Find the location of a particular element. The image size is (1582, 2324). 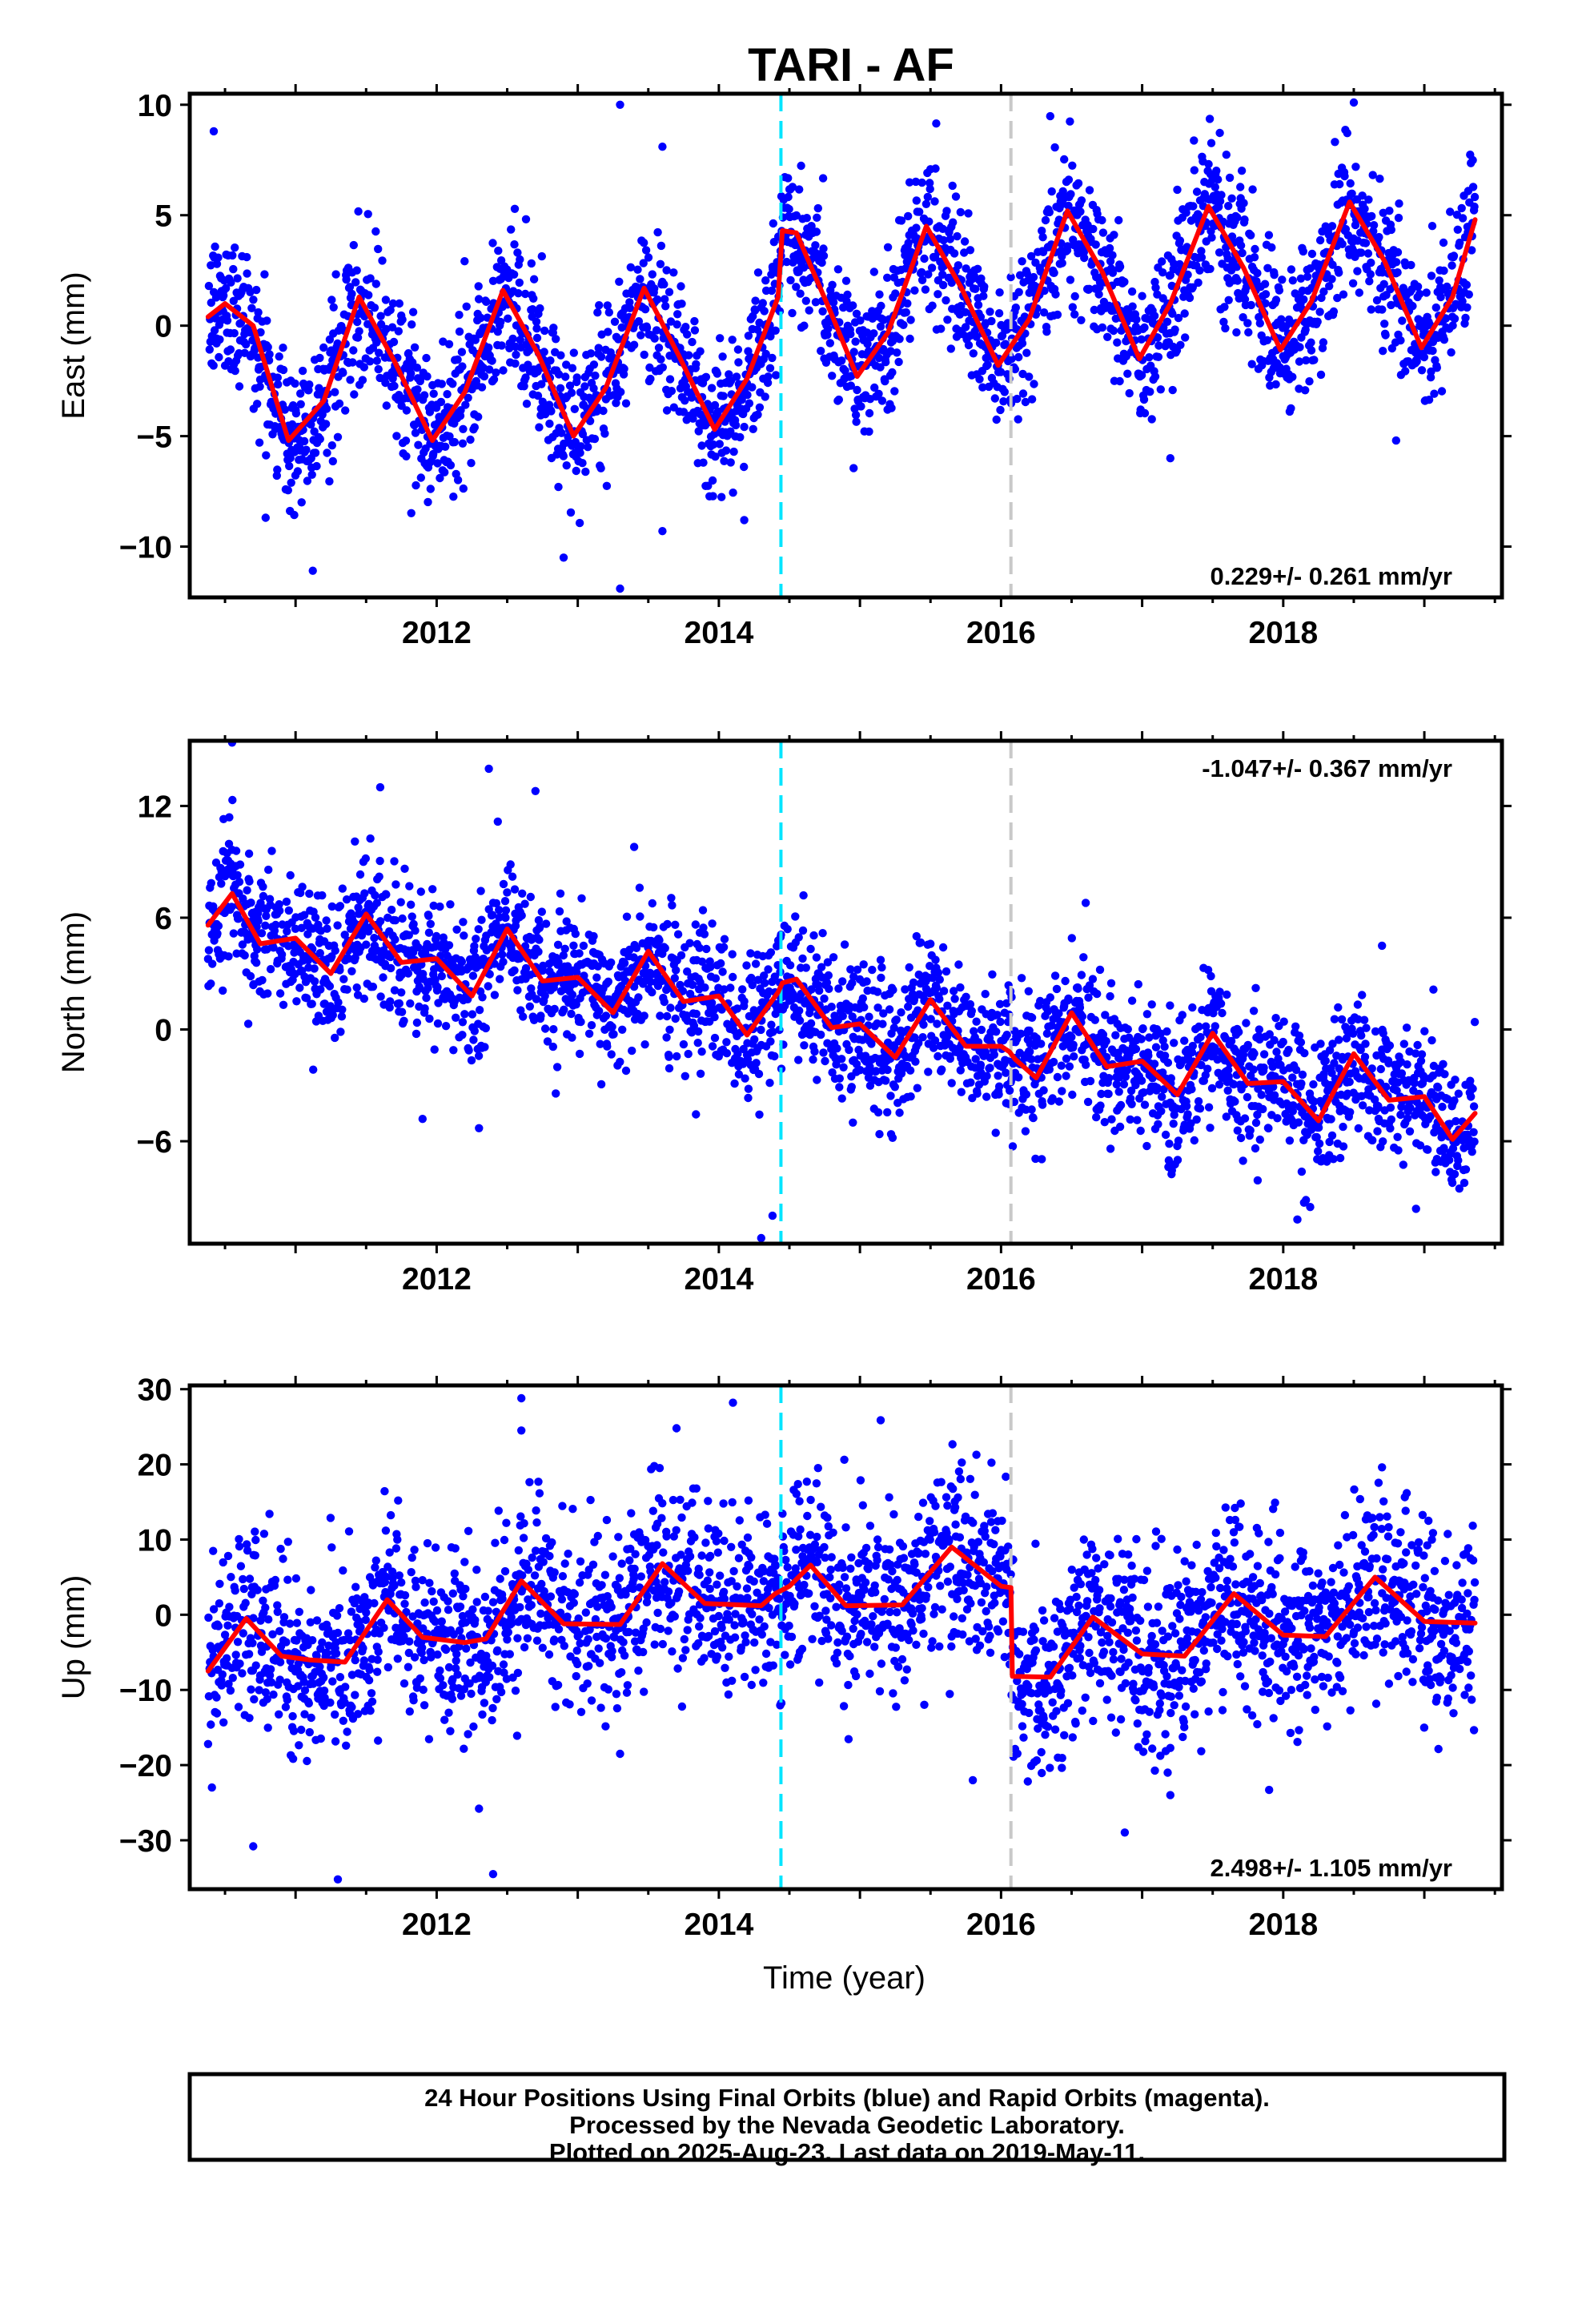

model-fit-line is located at coordinates (842, 321).